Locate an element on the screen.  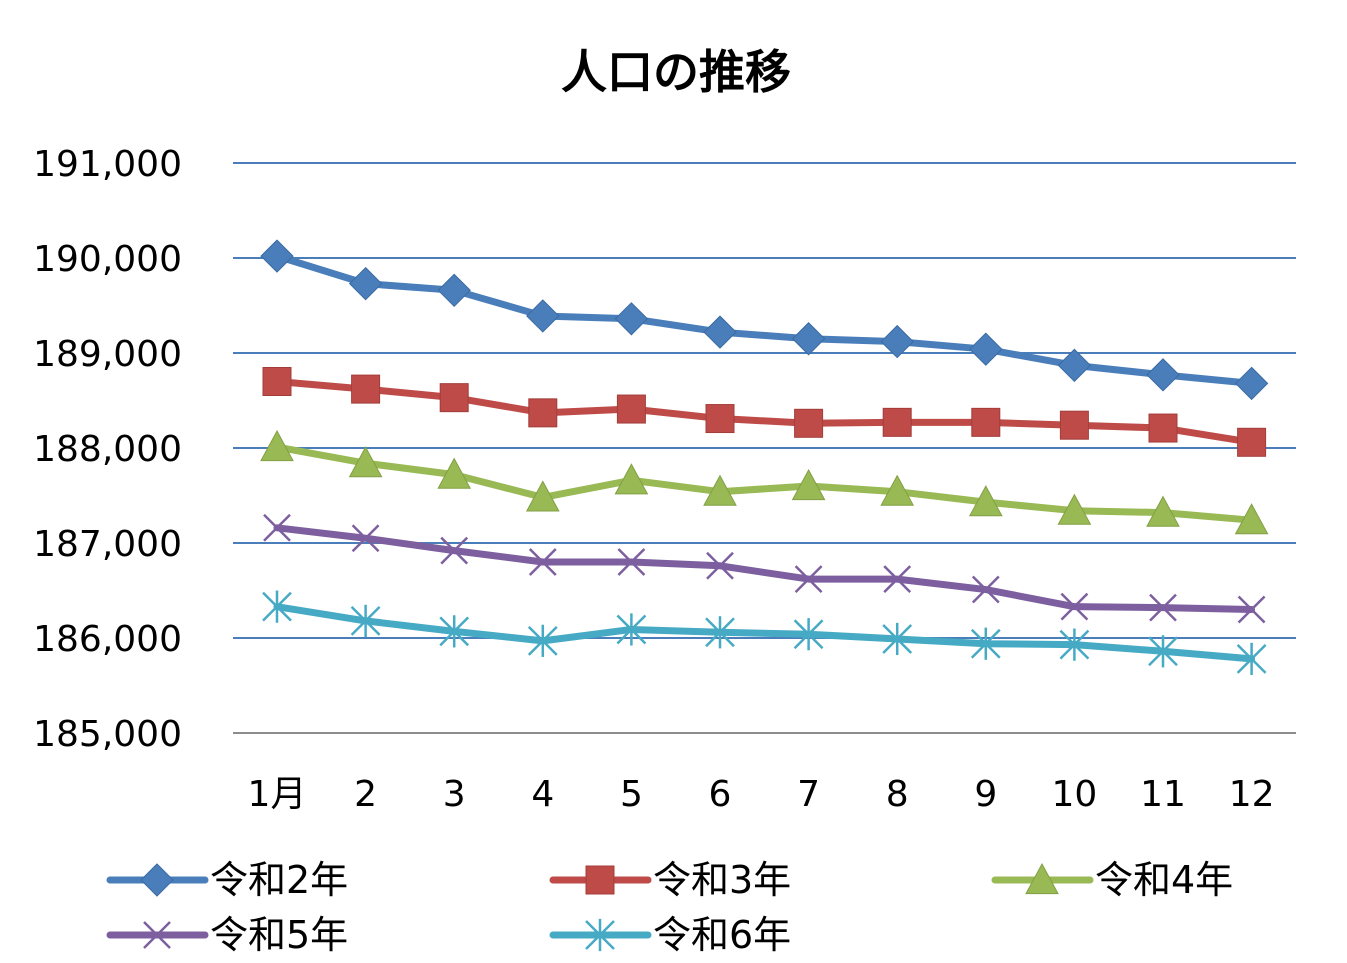
legend-item: 令和4年 is located at coordinates (1112, 880).